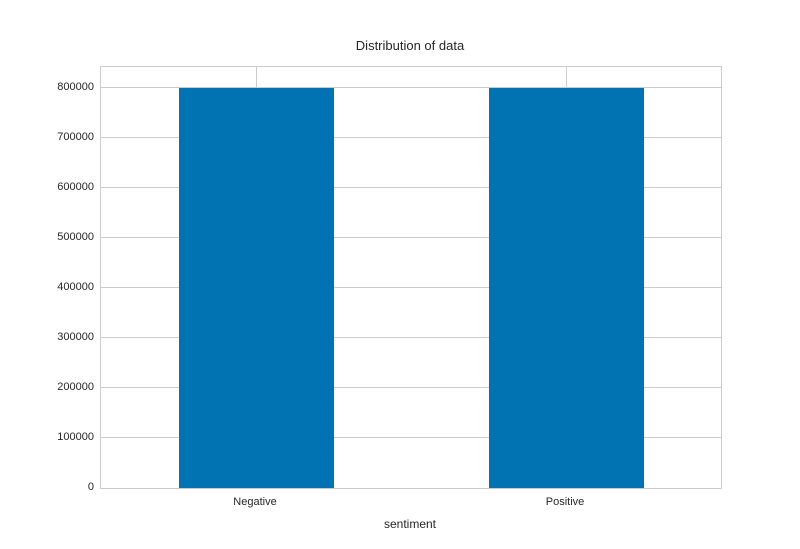 The height and width of the screenshot is (549, 800). What do you see at coordinates (75, 87) in the screenshot?
I see `y-tick-label: 800000` at bounding box center [75, 87].